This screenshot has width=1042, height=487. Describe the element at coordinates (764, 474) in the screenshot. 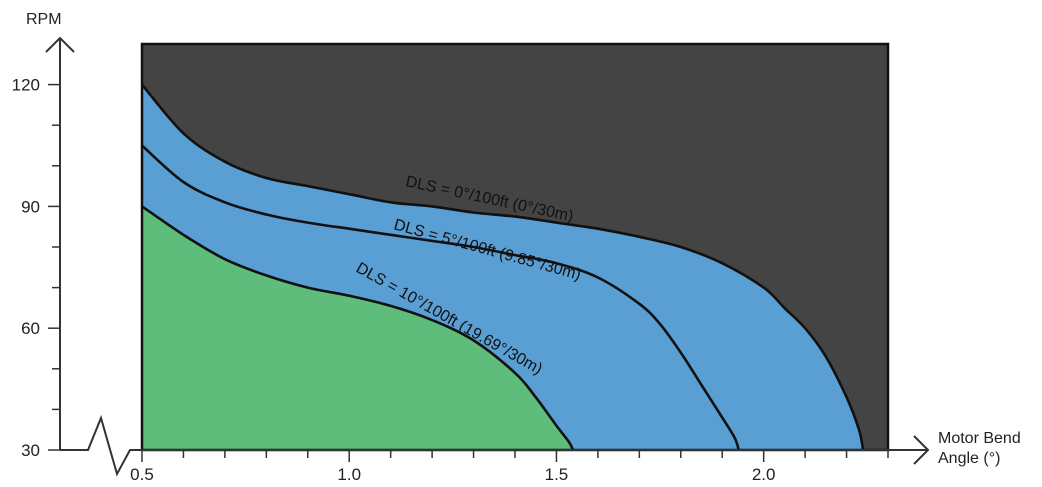

I see `x-tick-label: 2.0` at that location.